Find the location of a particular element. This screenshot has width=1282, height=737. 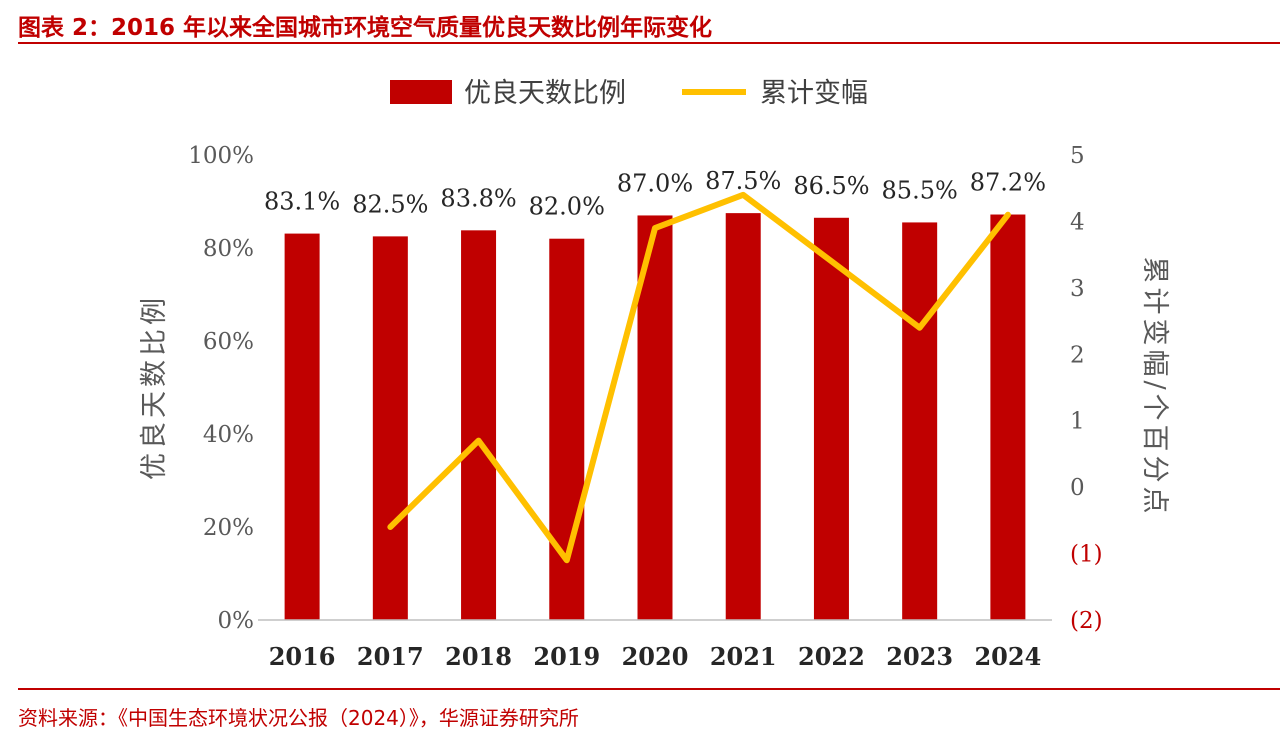

y-left-tick-label: 60% is located at coordinates (228, 342).